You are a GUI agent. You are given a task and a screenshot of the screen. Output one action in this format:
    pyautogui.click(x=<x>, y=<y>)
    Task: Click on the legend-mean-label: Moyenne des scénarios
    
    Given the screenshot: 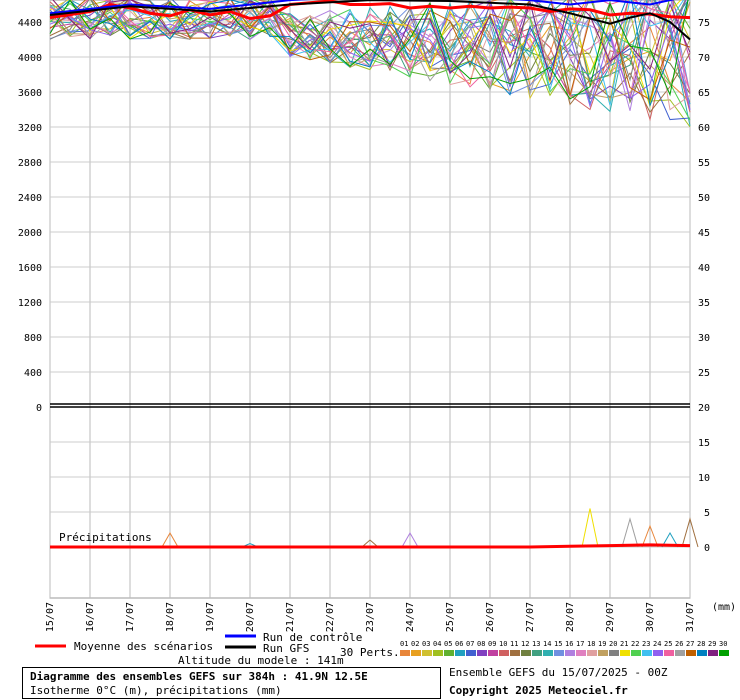 What is the action you would take?
    pyautogui.click(x=144, y=646)
    